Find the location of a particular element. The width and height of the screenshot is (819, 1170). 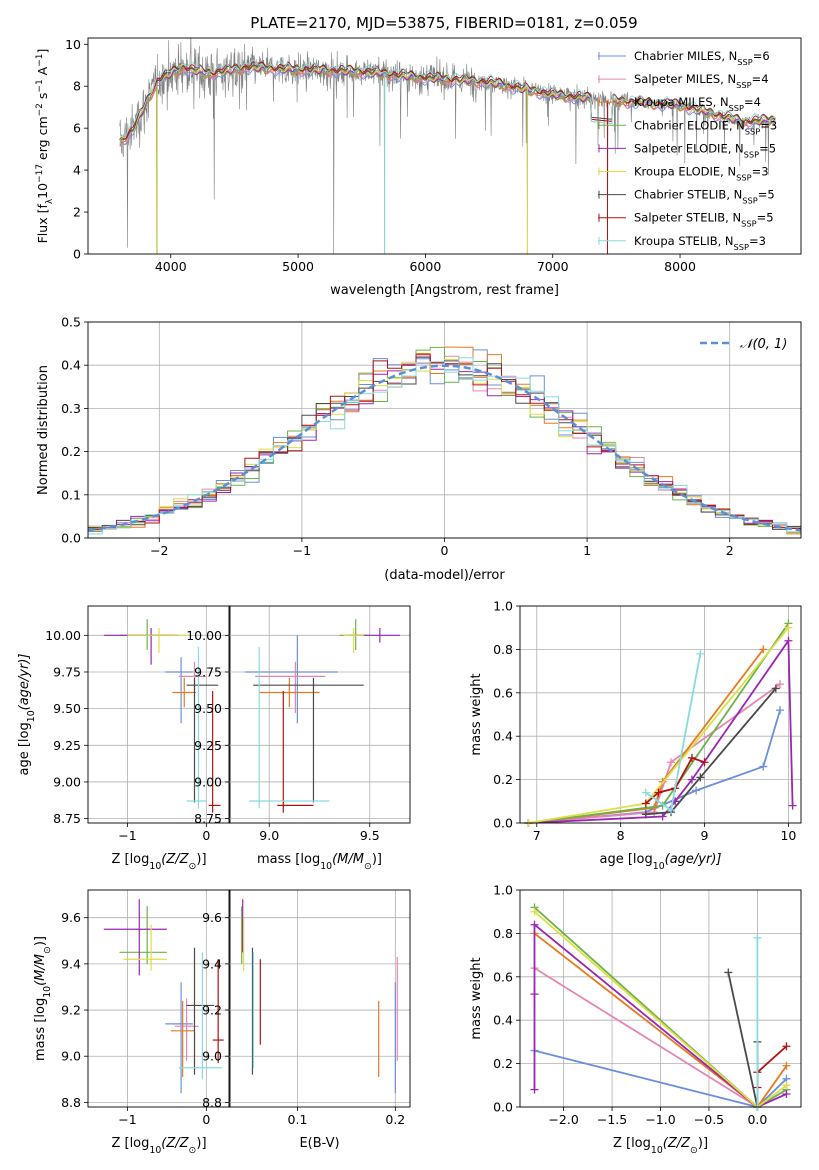

age-vs-mass-axes: 9.0 9.5 8.75 9.00 9.25 9.50 9.75 10.00 is located at coordinates (298, 724).